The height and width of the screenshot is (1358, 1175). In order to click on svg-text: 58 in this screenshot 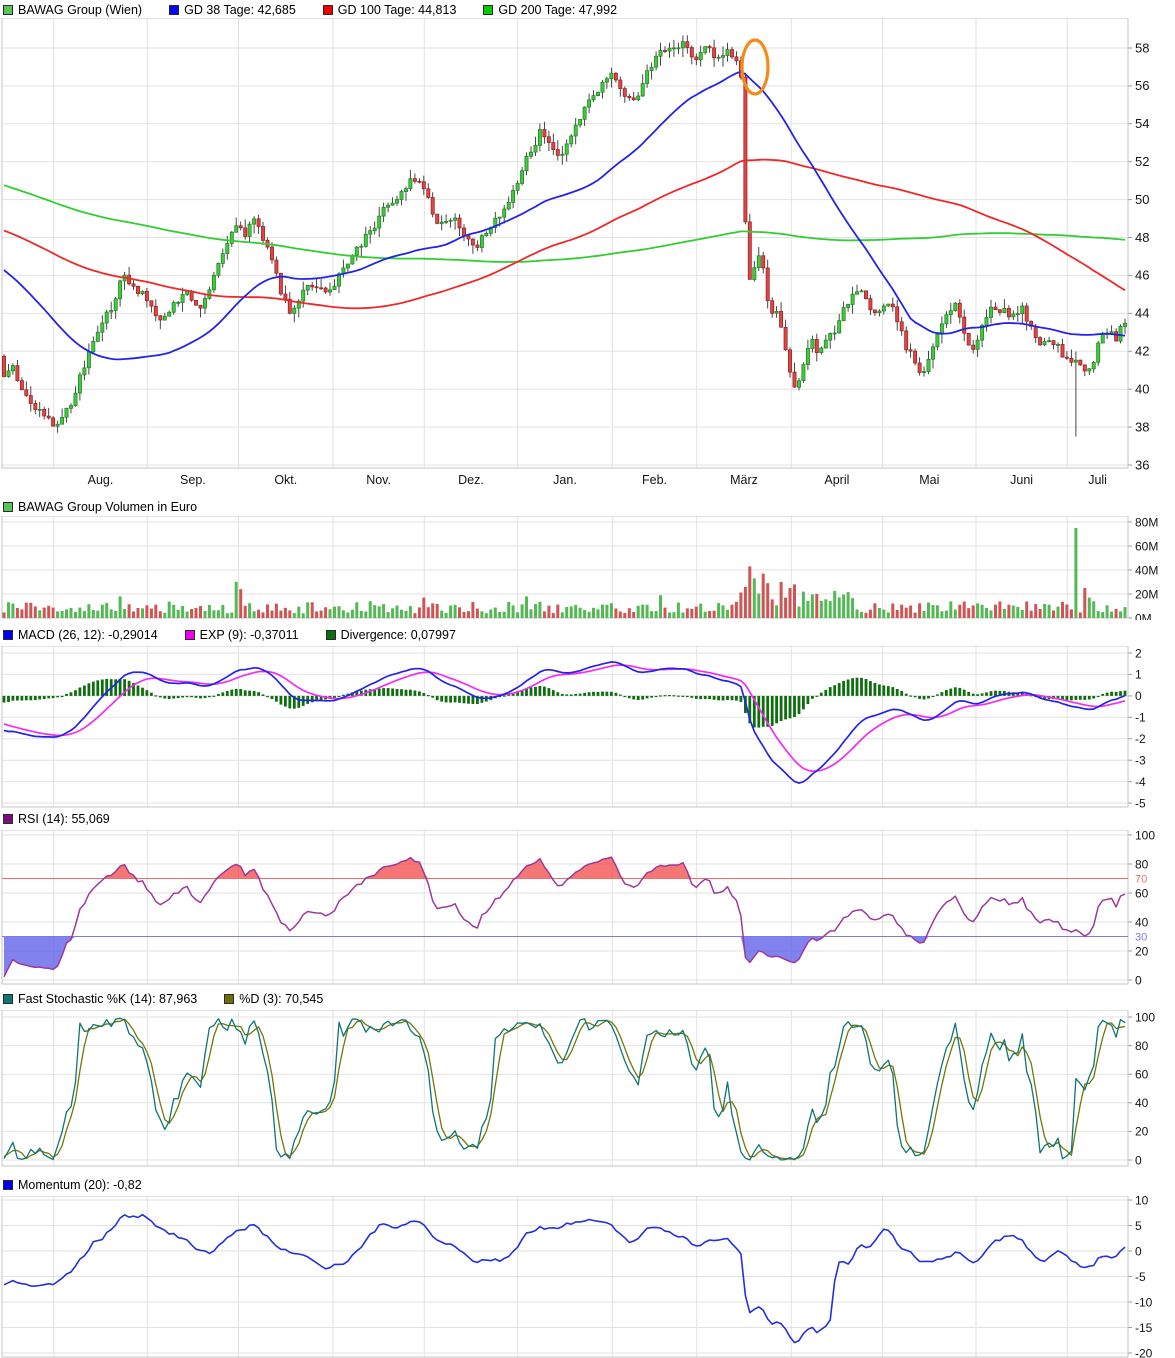, I will do `click(1142, 47)`.